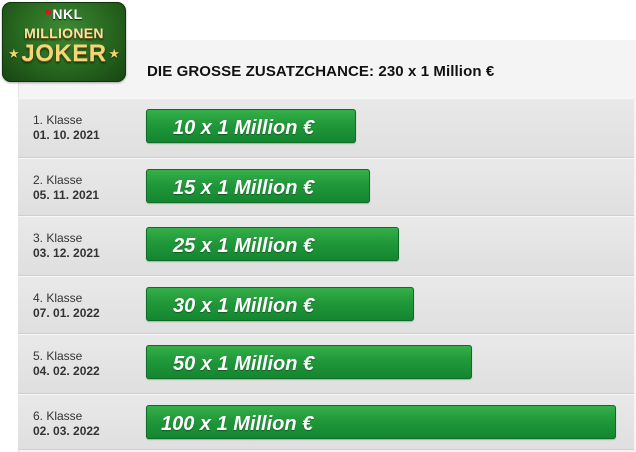  I want to click on bar: 100 x 1 Million €, so click(381, 422).